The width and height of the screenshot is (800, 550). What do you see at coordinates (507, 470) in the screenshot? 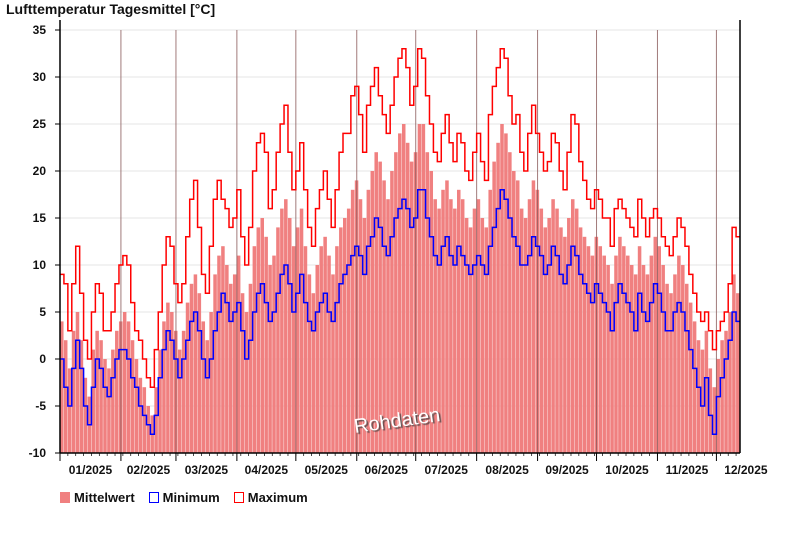
I see `x-tick-label: 08/2025` at bounding box center [507, 470].